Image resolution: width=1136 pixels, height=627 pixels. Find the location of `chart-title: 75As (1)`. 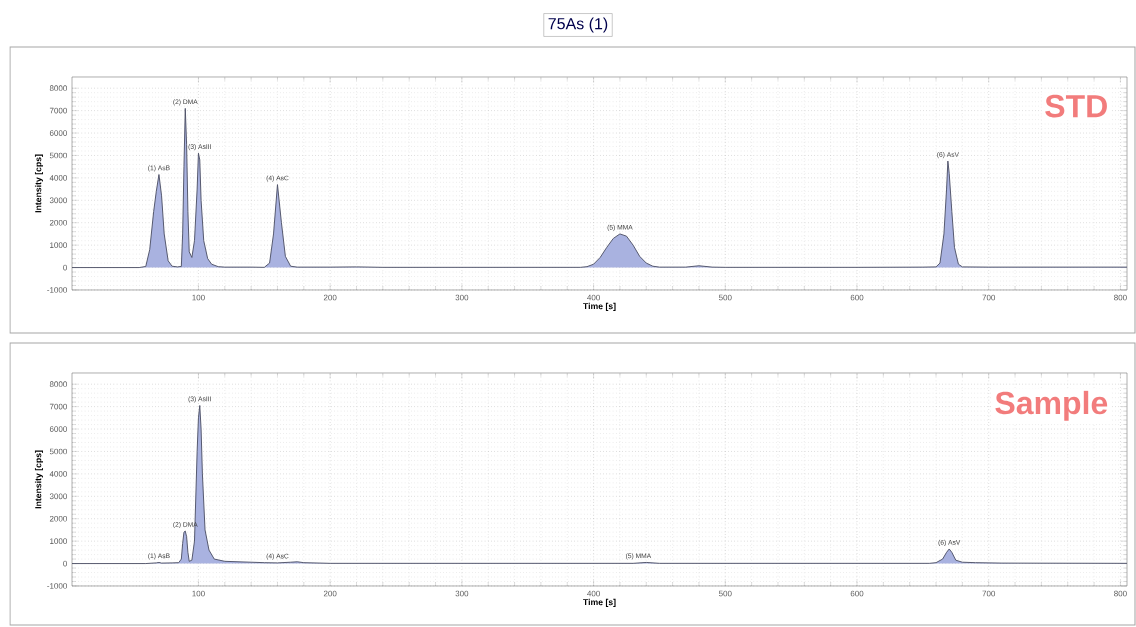

chart-title: 75As (1) is located at coordinates (578, 25).